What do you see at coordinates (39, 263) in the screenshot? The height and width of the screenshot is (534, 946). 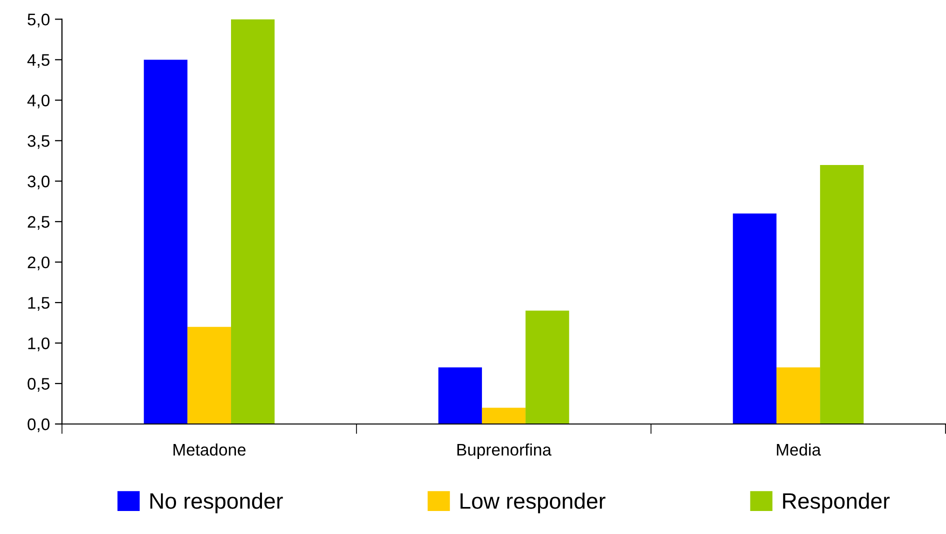 I see `y-tick-label: 2,0` at bounding box center [39, 263].